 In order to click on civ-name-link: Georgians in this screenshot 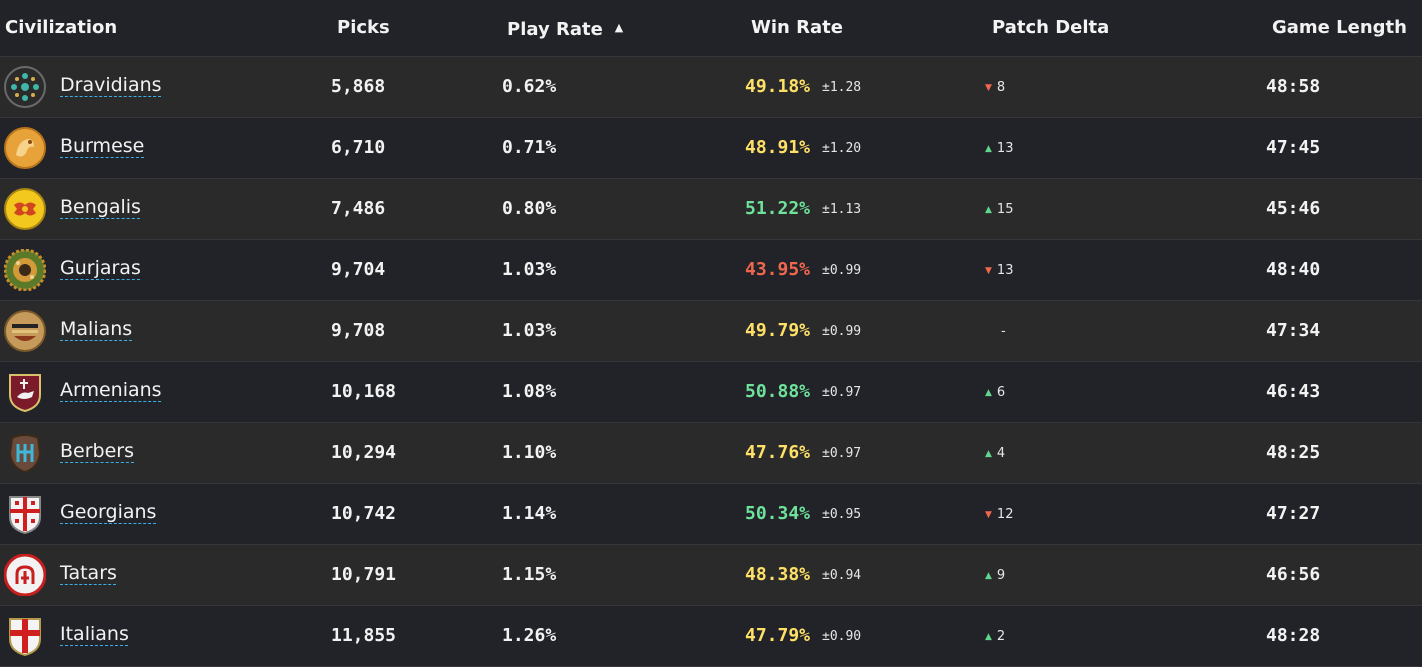, I will do `click(108, 512)`.